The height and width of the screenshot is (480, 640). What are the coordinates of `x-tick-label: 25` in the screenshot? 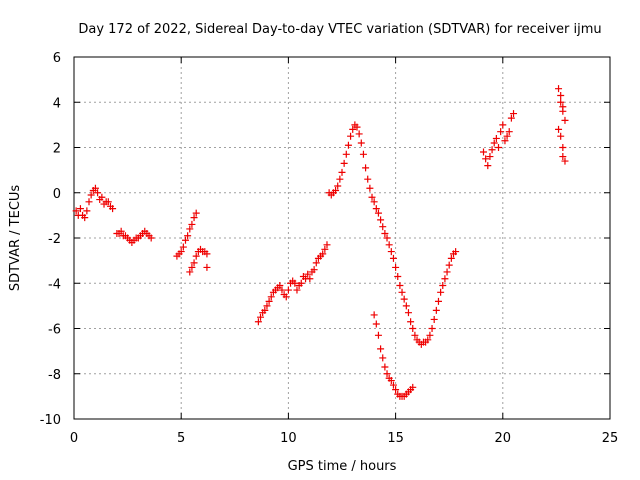 It's located at (610, 438).